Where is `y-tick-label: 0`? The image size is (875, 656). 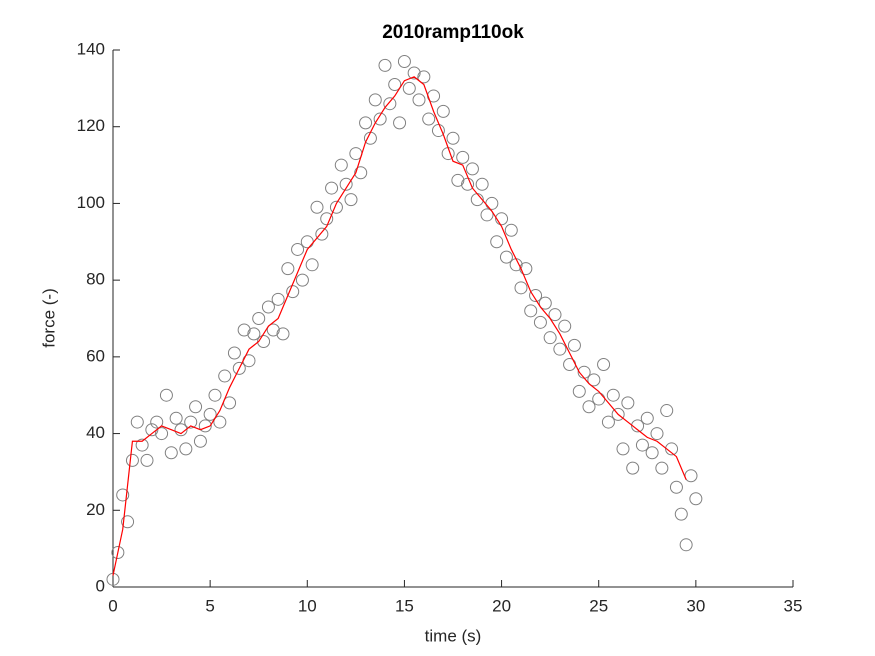
y-tick-label: 0 is located at coordinates (100, 585).